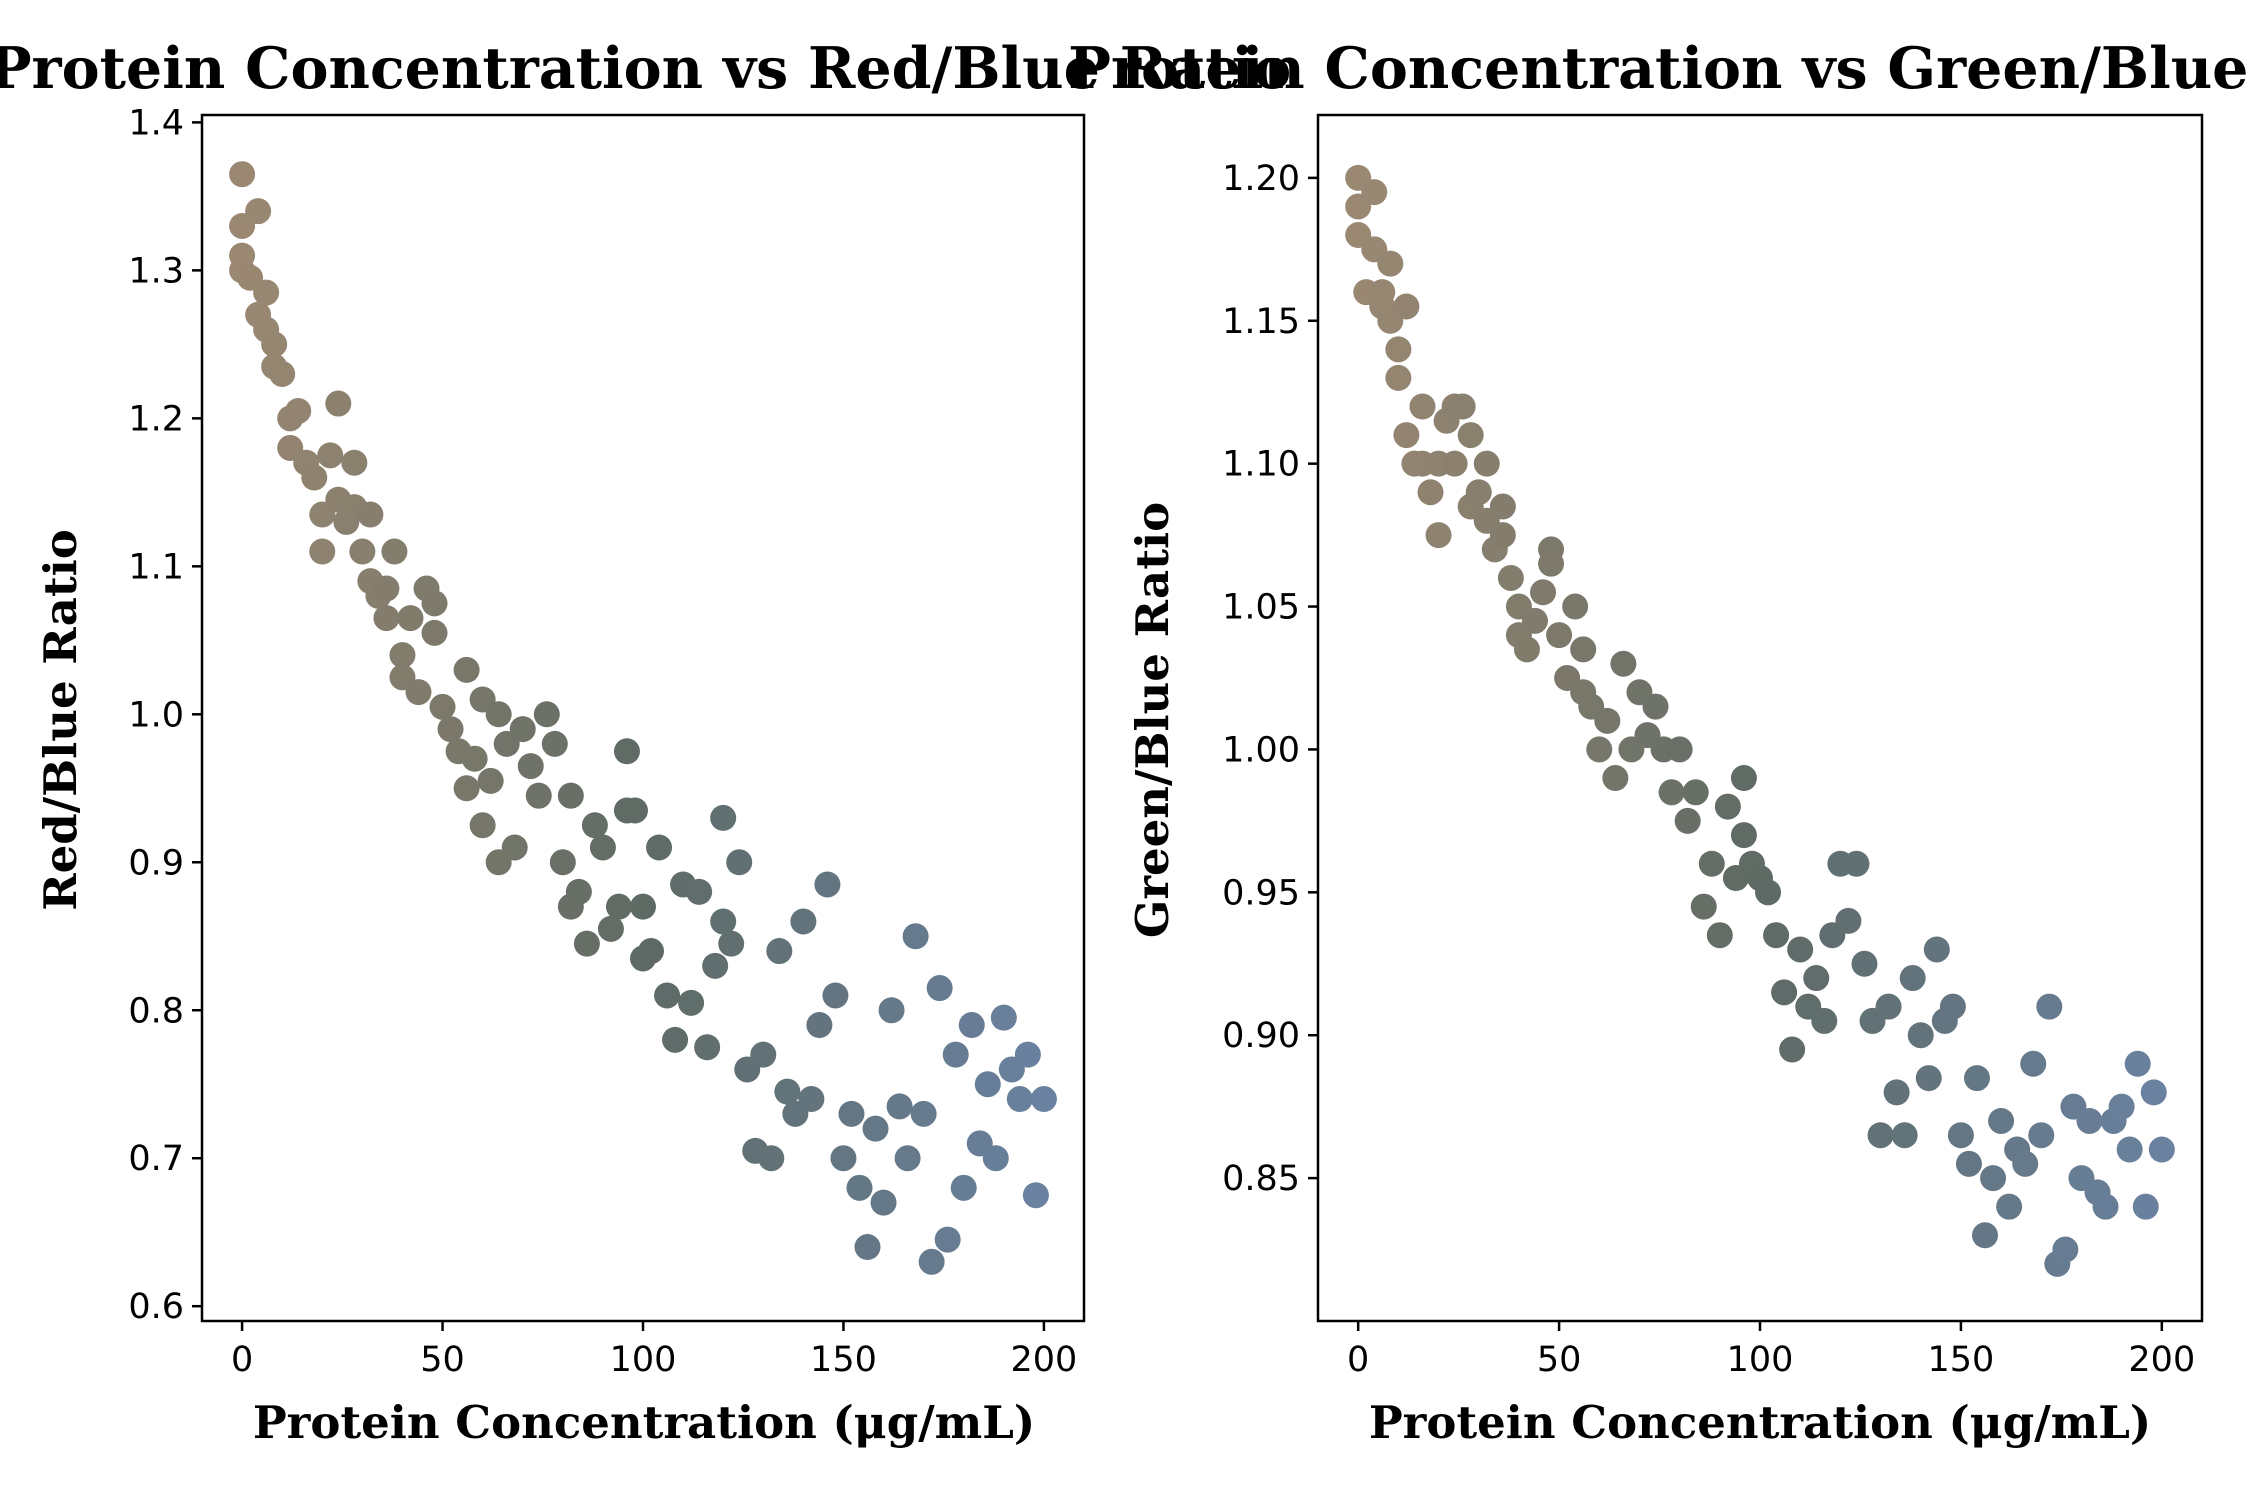  Describe the element at coordinates (1261, 750) in the screenshot. I see `green-blue-y-tick-label: 1.00` at that location.